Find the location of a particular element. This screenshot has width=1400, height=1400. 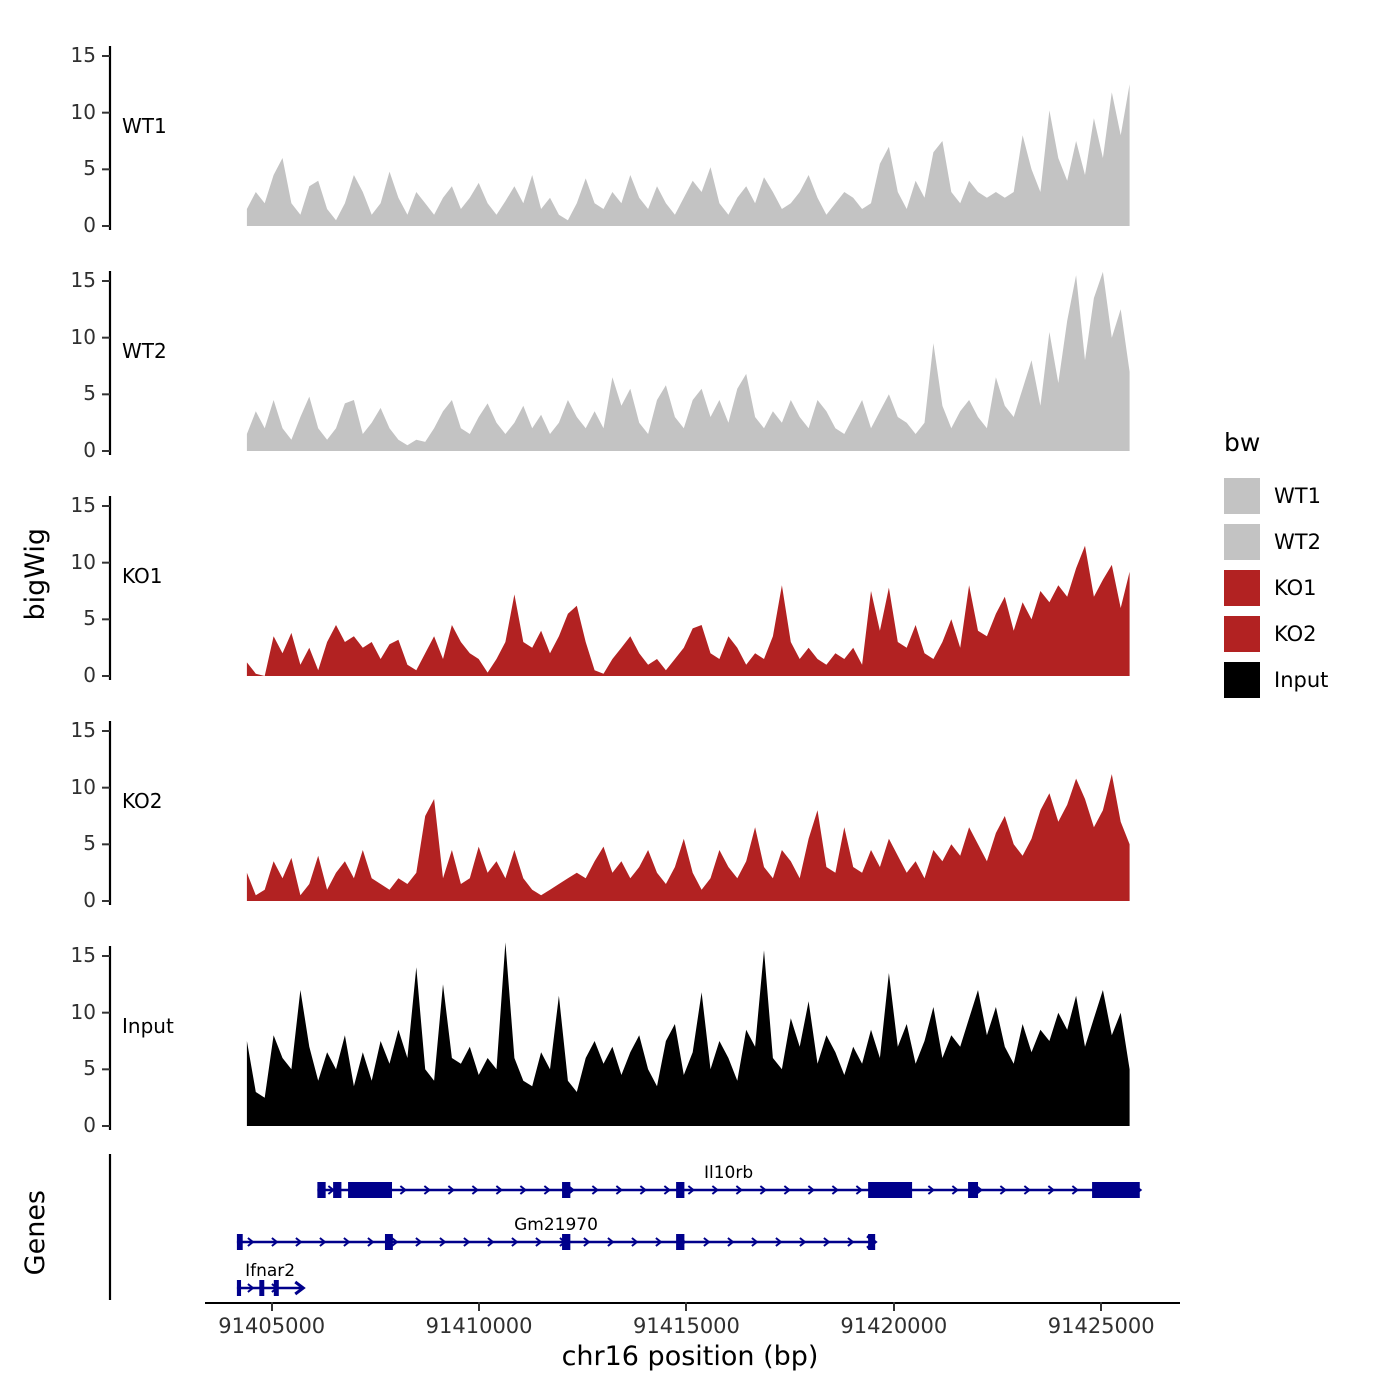

legend-swatch-ko2 is located at coordinates (1242, 634).